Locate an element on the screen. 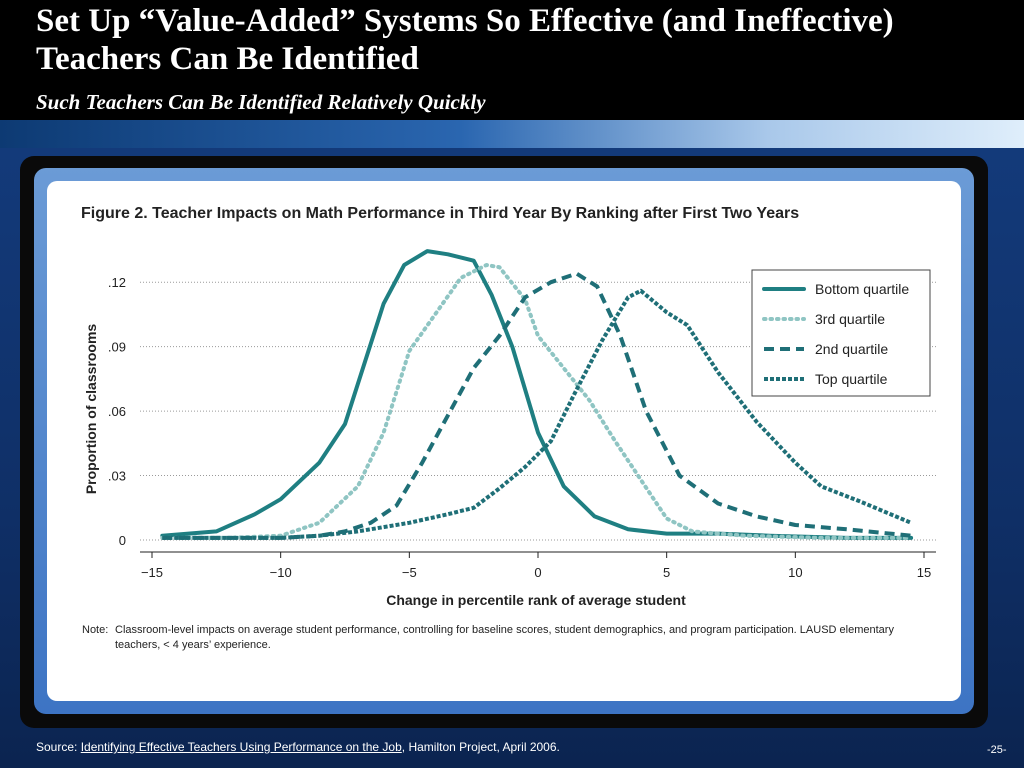 Image resolution: width=1024 pixels, height=768 pixels. y-tick-label: .06 is located at coordinates (117, 411).